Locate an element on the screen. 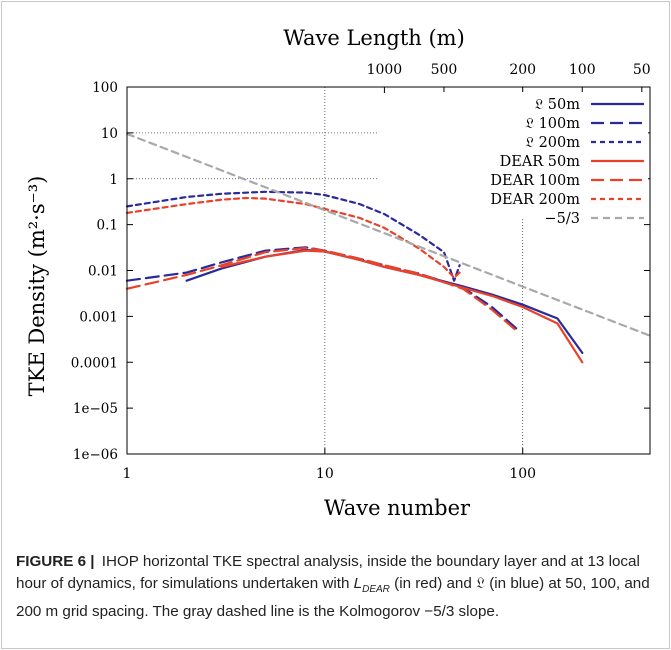  legend-label: DEAR 50m is located at coordinates (540, 162).